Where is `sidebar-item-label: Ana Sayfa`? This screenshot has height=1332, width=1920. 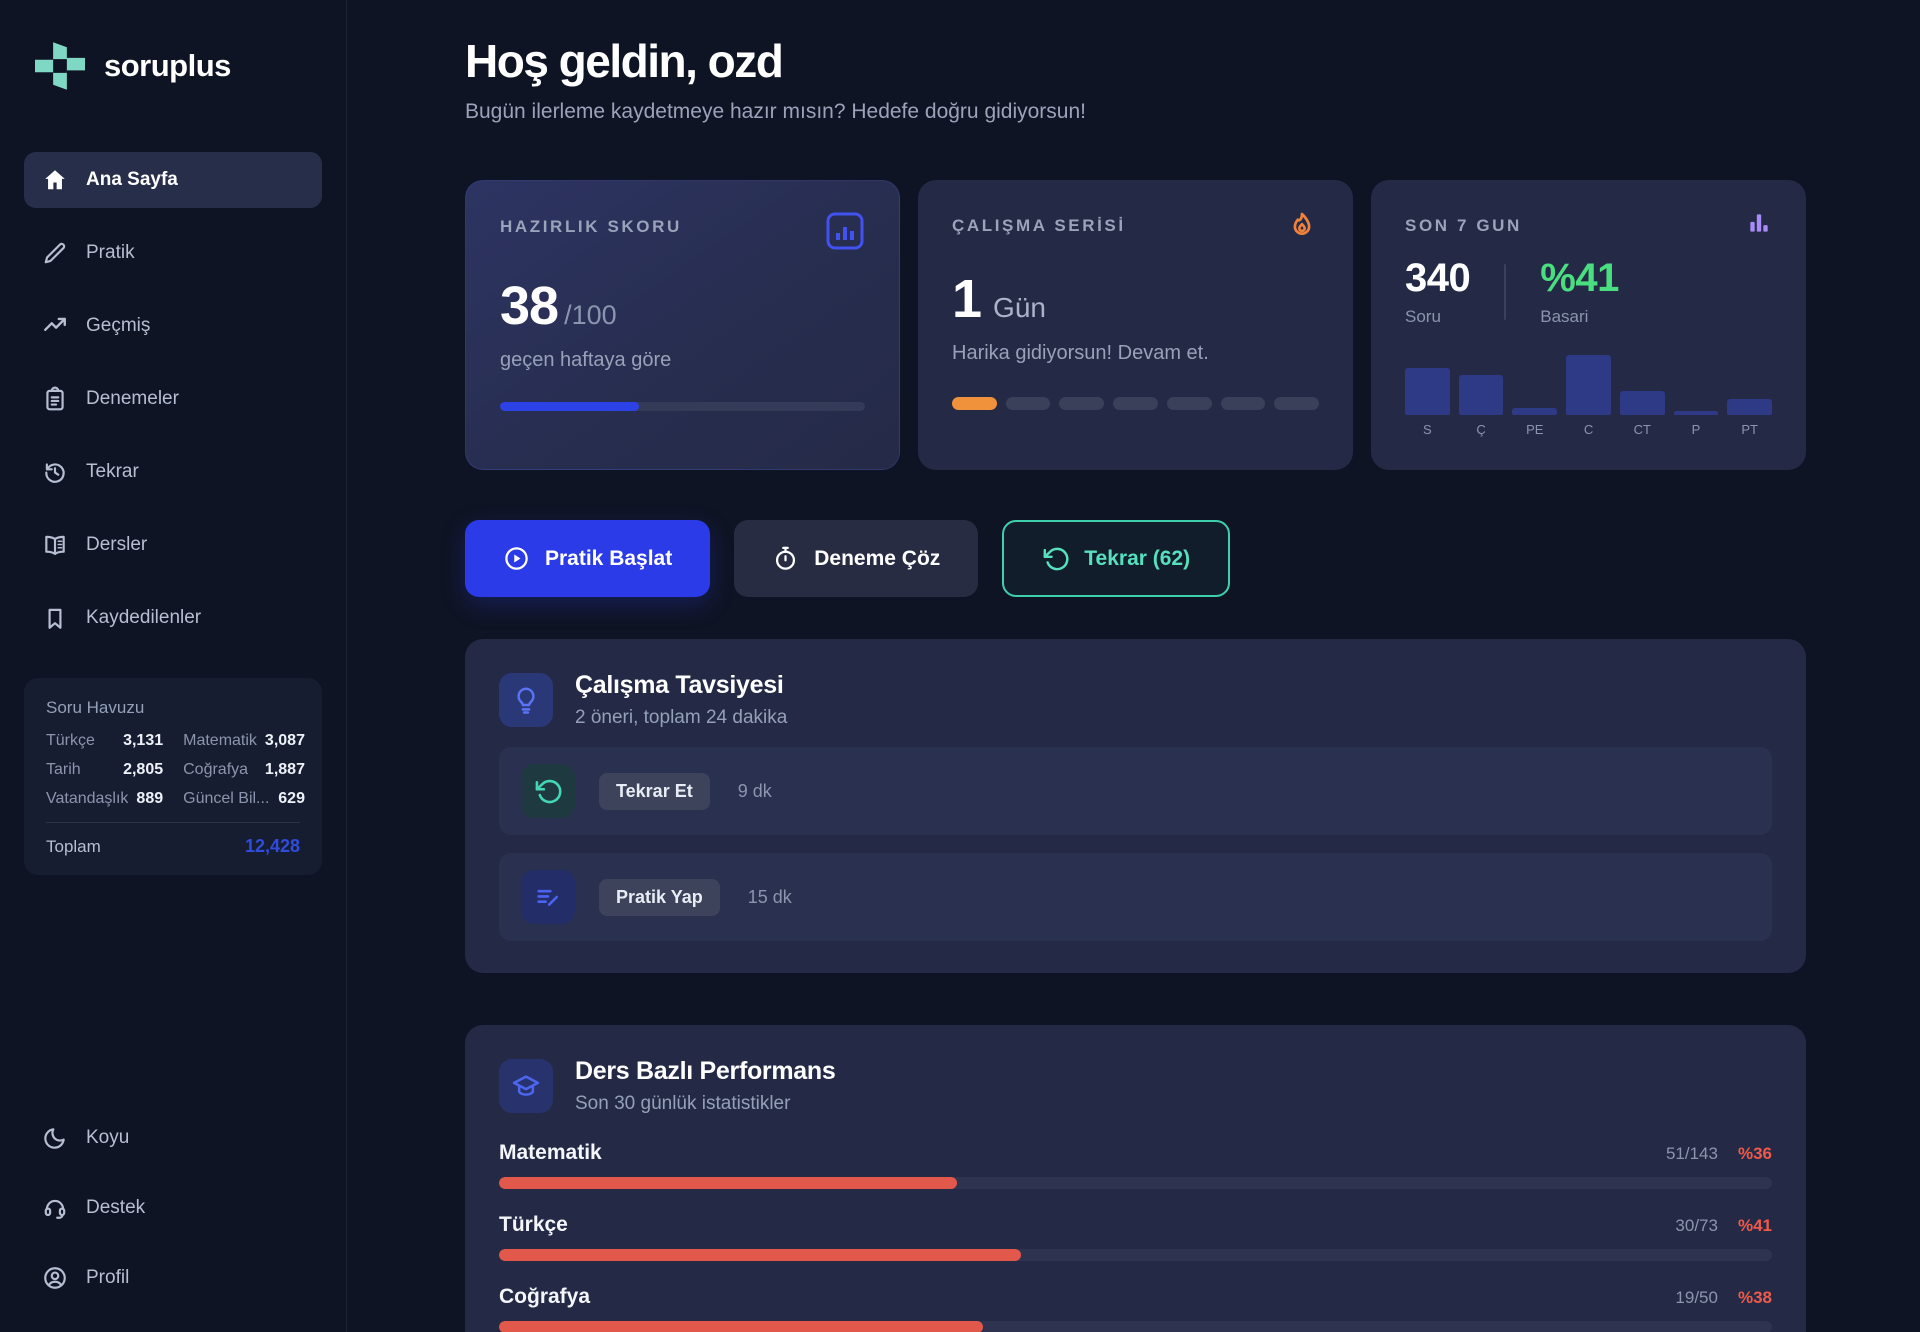 sidebar-item-label: Ana Sayfa is located at coordinates (132, 179).